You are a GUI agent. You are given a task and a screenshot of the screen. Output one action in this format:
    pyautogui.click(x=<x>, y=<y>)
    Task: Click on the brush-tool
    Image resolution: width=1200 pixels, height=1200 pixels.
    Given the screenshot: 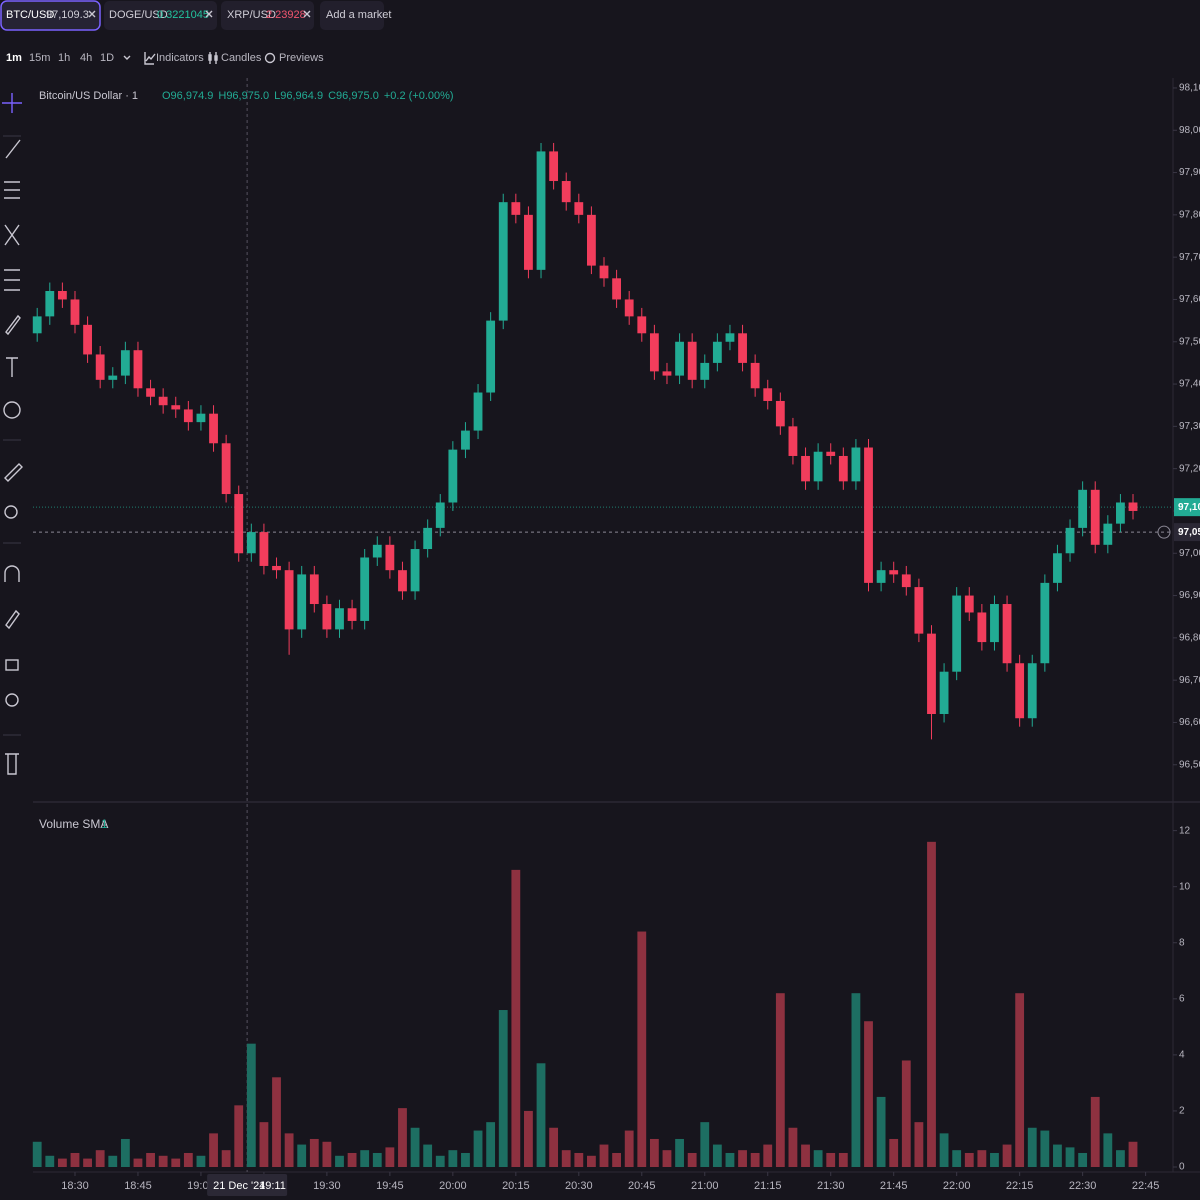 What is the action you would take?
    pyautogui.click(x=13, y=325)
    